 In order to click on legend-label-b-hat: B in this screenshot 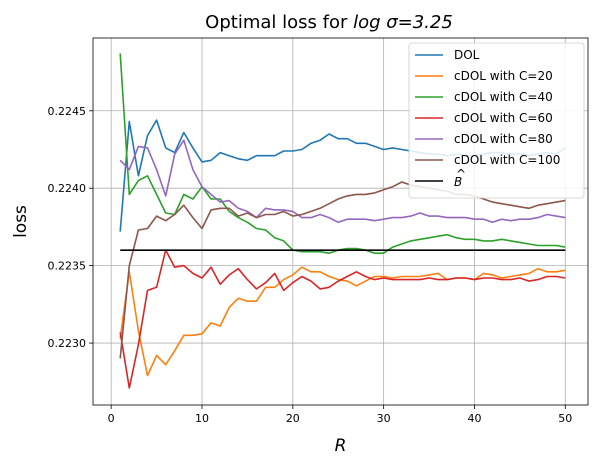, I will do `click(458, 182)`.